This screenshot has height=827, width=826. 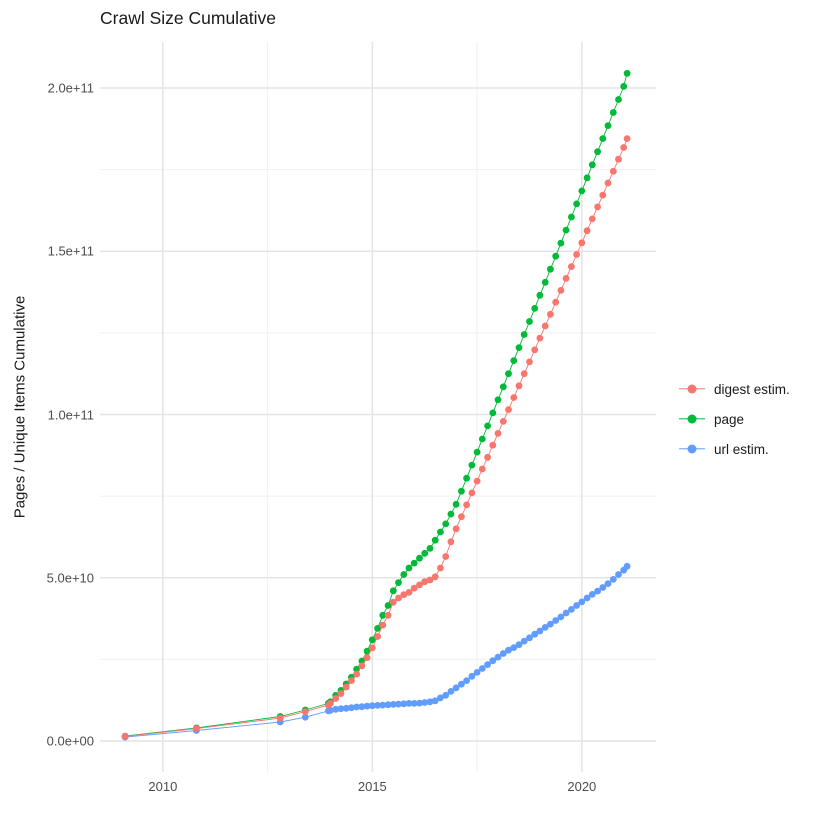 I want to click on y-tick-label: 1.5e+11, so click(x=70, y=251).